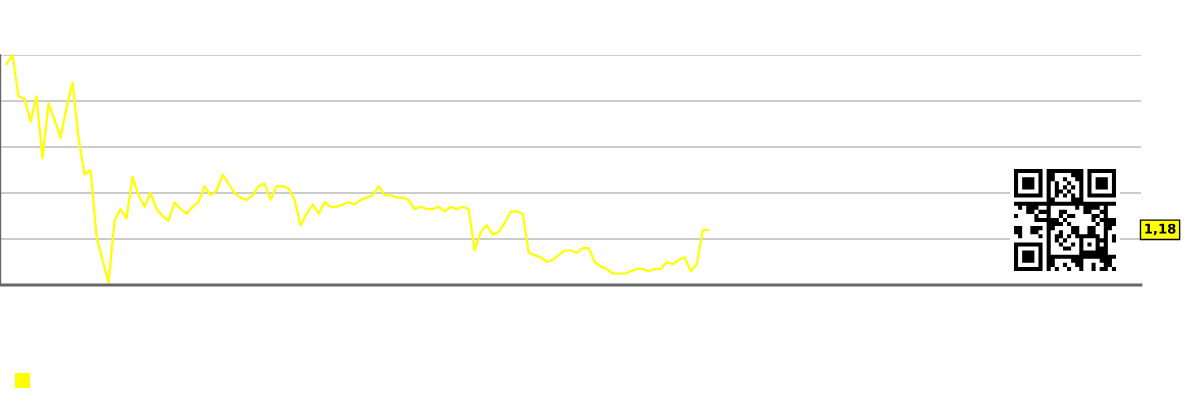 The width and height of the screenshot is (1200, 400). What do you see at coordinates (1160, 229) in the screenshot?
I see `annotation: 1,18` at bounding box center [1160, 229].